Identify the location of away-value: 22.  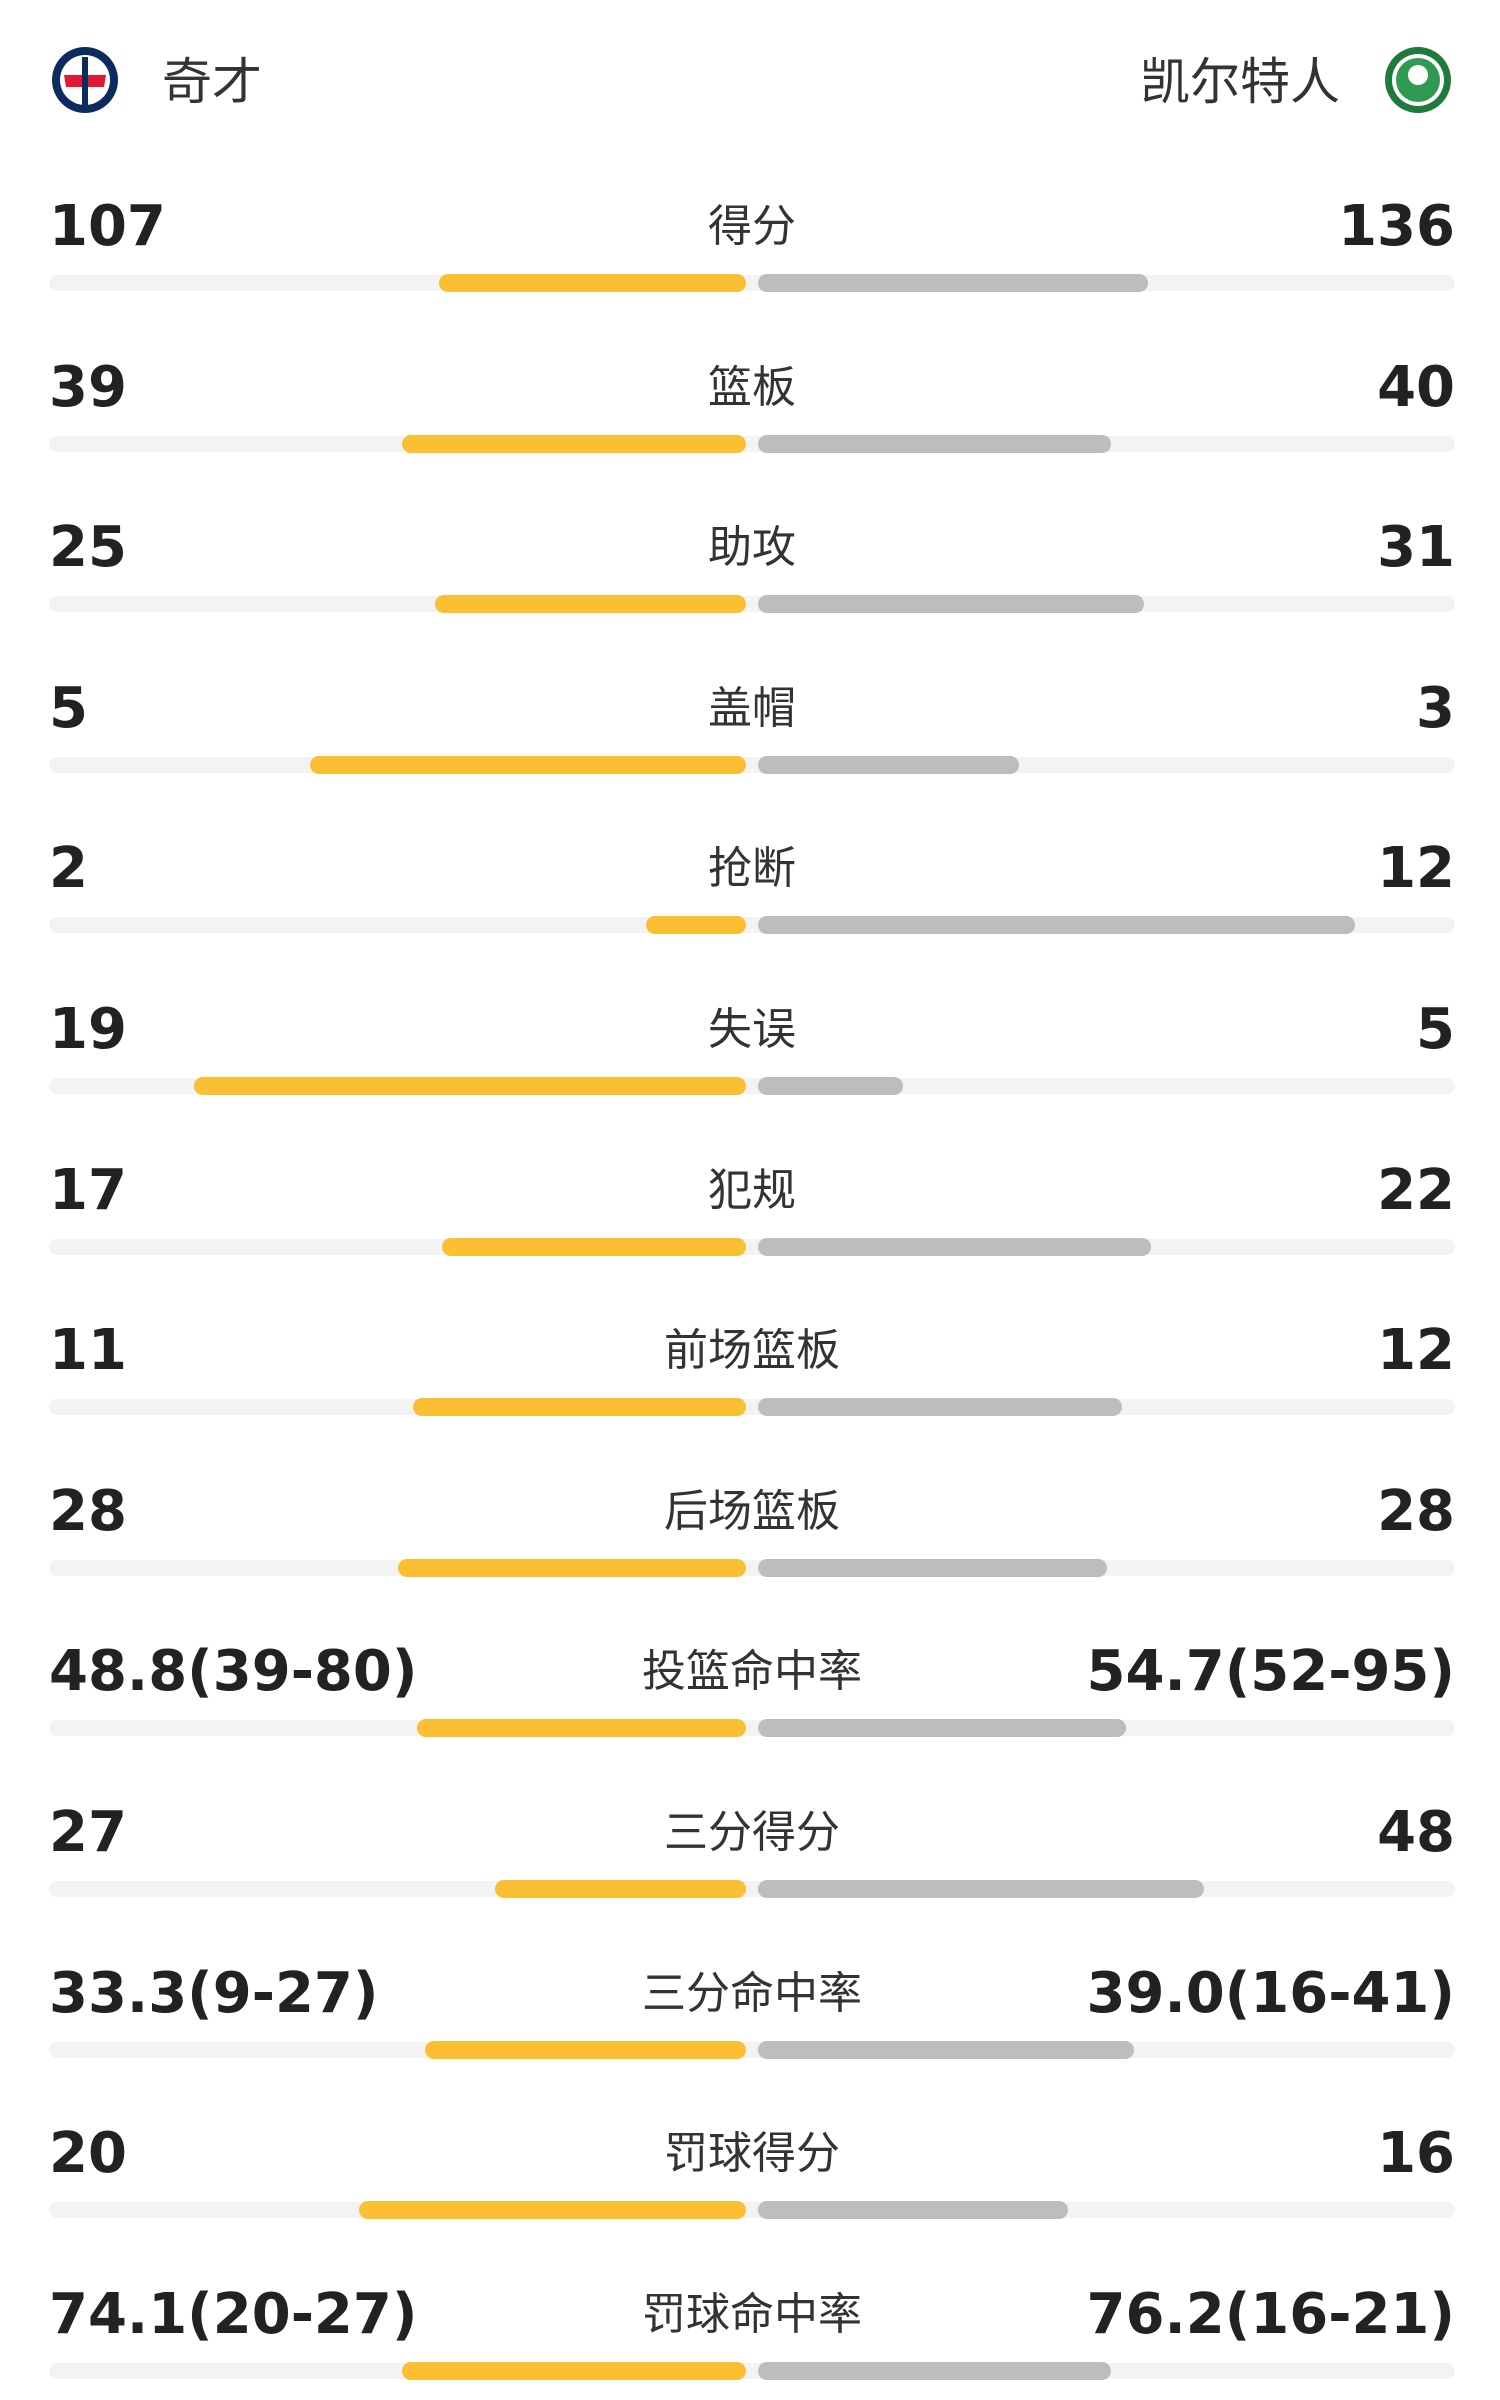
(1416, 1190).